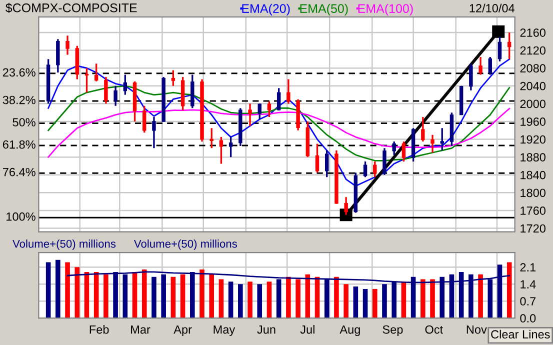 This screenshot has width=553, height=345. I want to click on text: 76.4%, so click(19, 172).